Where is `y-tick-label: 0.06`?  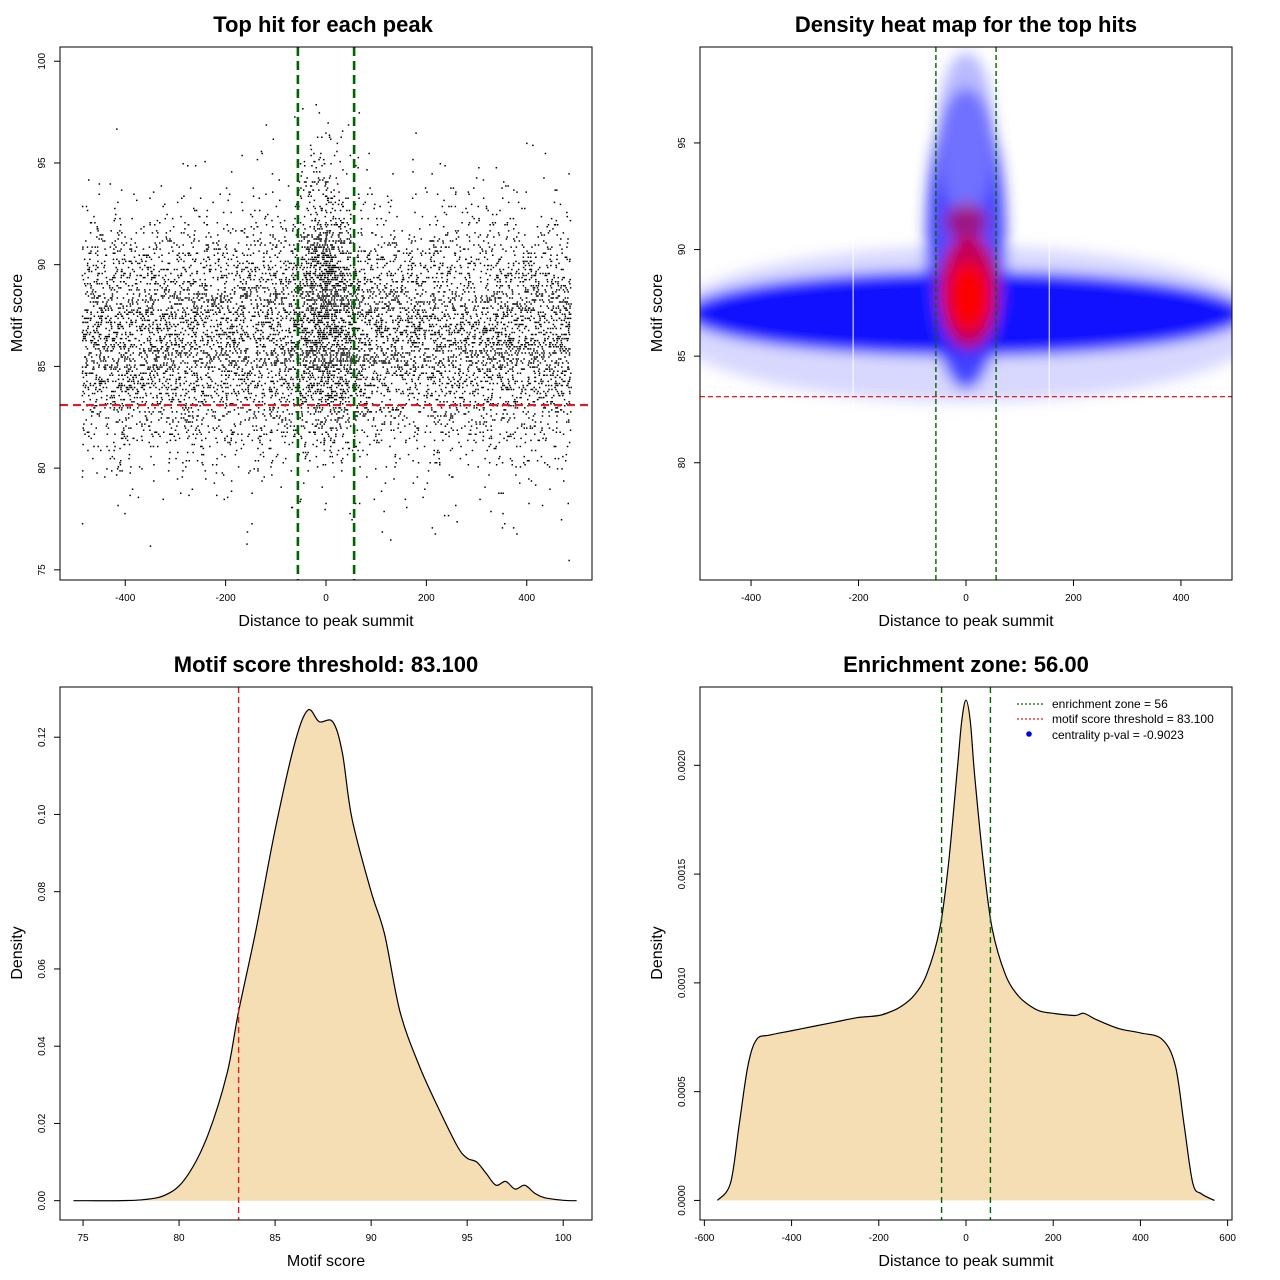 y-tick-label: 0.06 is located at coordinates (42, 969).